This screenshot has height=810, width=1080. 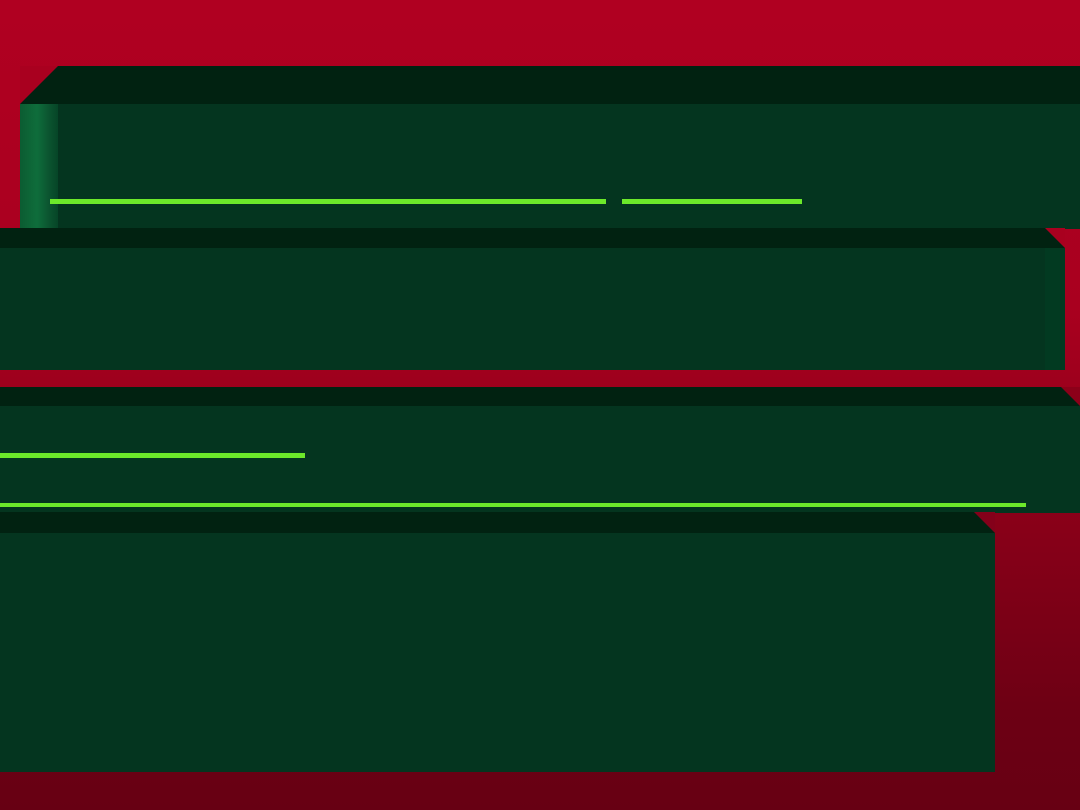 What do you see at coordinates (1055, 309) in the screenshot?
I see `panel-right-bevel` at bounding box center [1055, 309].